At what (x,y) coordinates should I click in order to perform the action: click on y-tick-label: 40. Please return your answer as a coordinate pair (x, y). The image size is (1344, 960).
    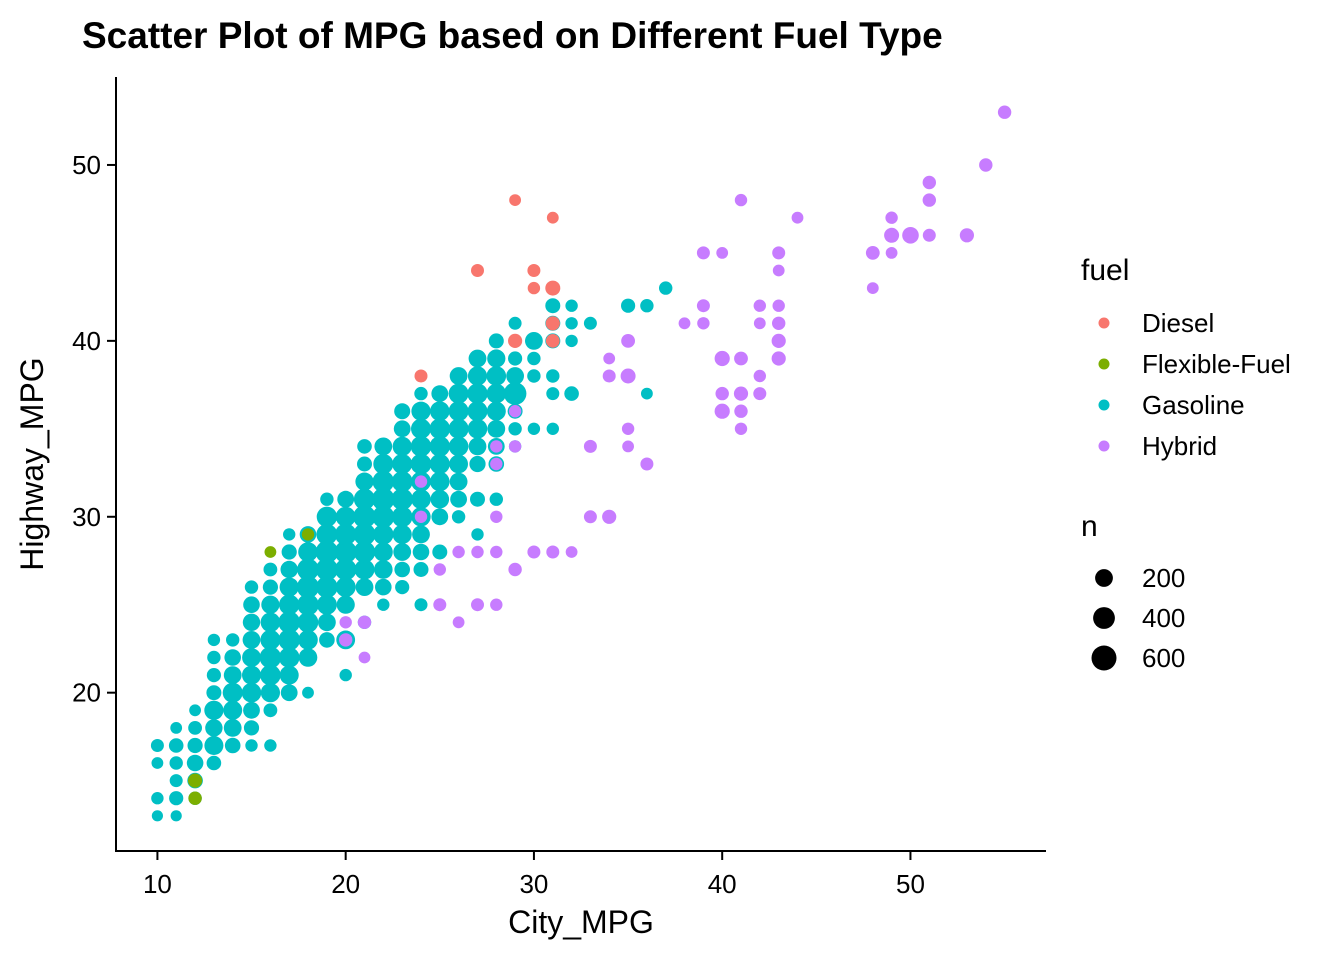
    Looking at the image, I should click on (86, 341).